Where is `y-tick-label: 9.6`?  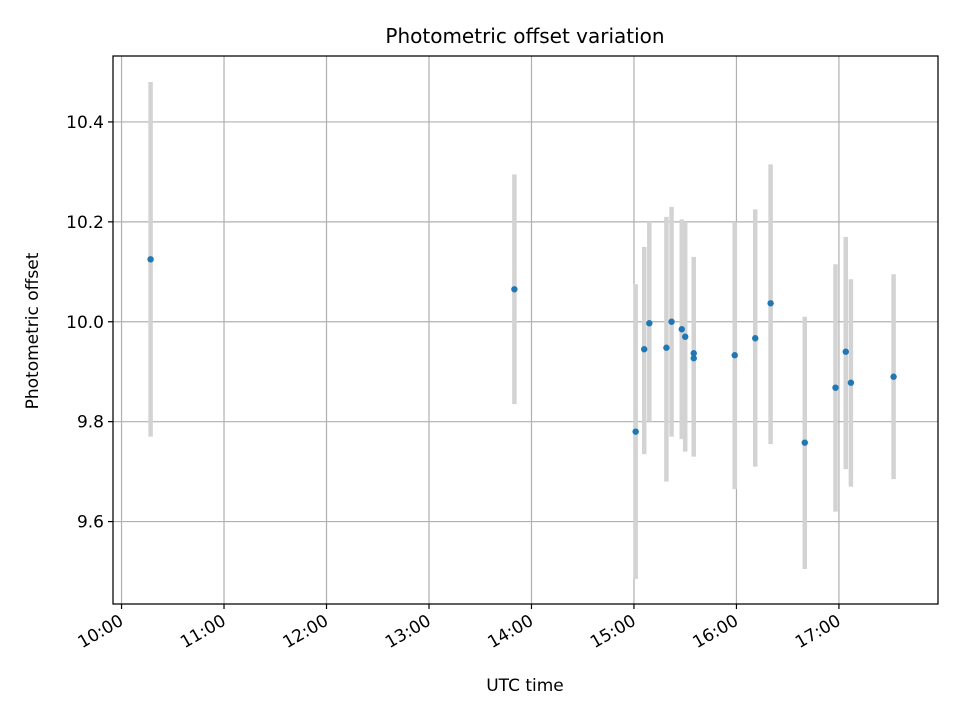 y-tick-label: 9.6 is located at coordinates (90, 523).